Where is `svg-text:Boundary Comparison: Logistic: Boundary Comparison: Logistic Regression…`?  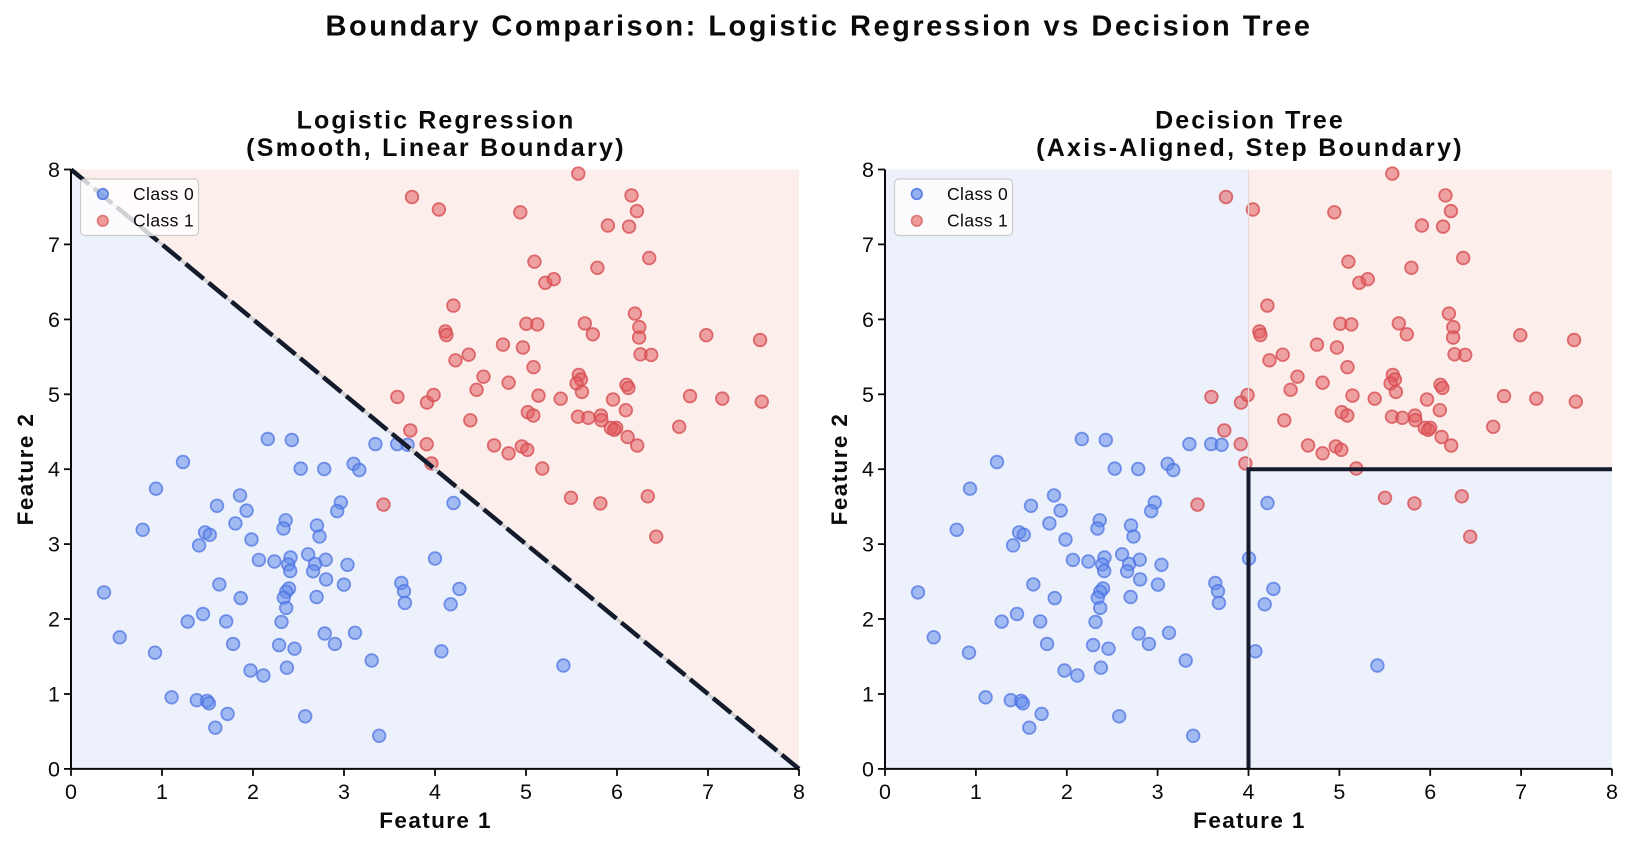
svg-text:Boundary Comparison: Logistic: Boundary Comparison: Logistic Regression… is located at coordinates (819, 27).